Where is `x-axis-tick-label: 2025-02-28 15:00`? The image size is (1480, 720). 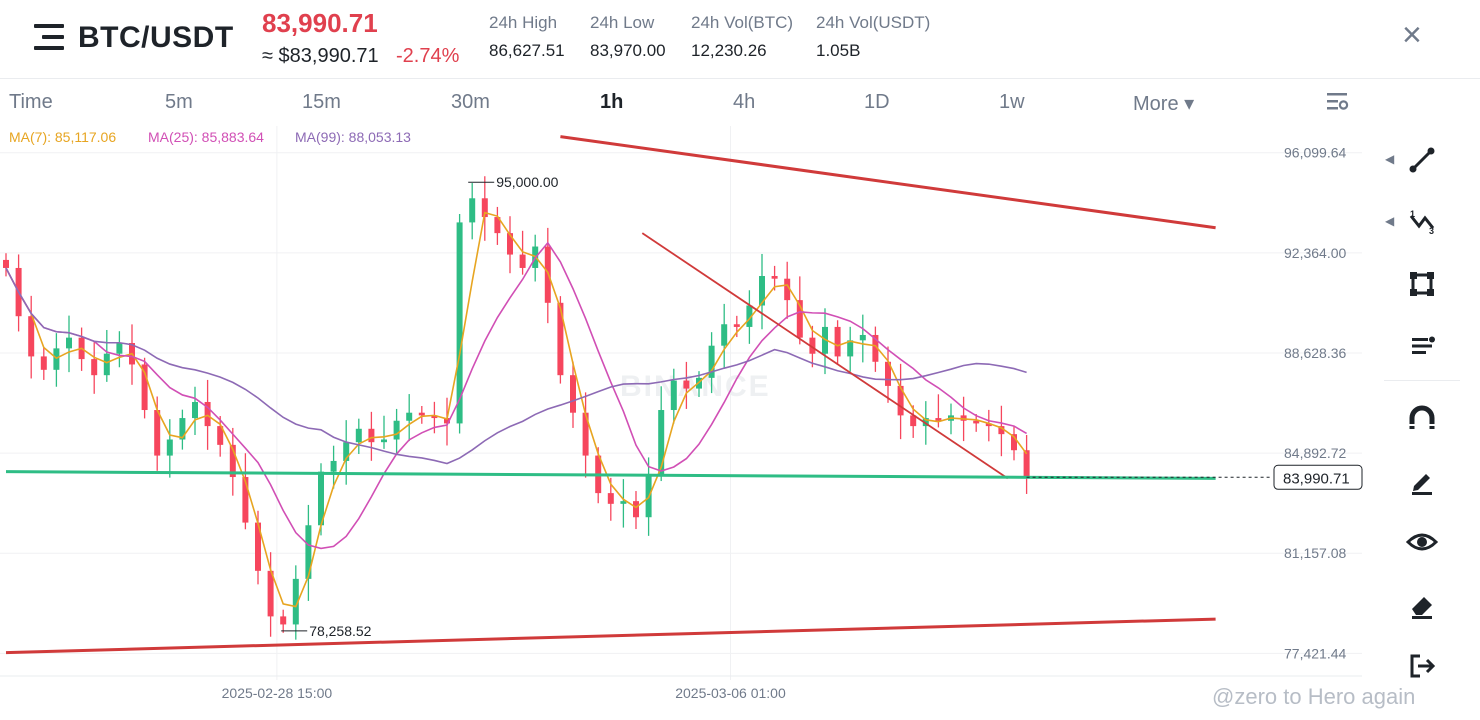
x-axis-tick-label: 2025-02-28 15:00 is located at coordinates (277, 693).